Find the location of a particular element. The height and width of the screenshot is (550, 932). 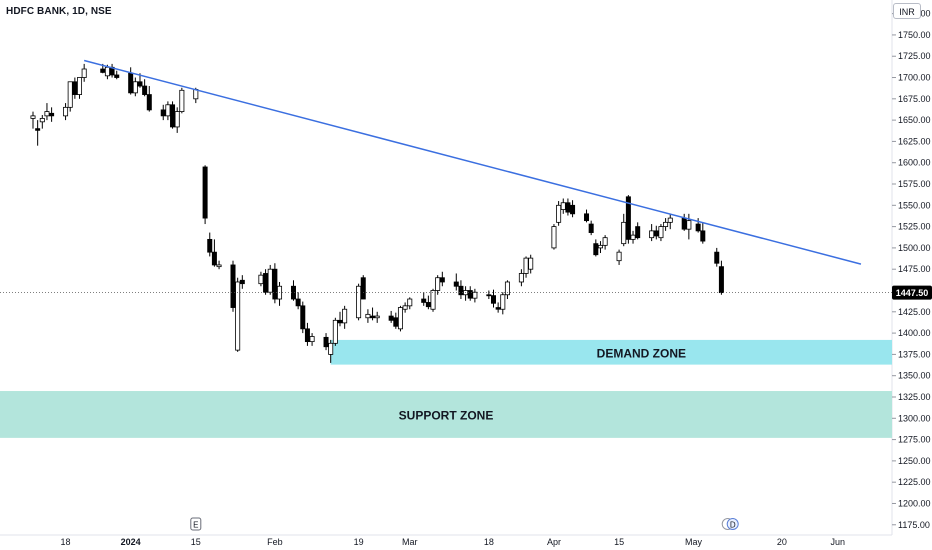

x-tick-label: 19 is located at coordinates (359, 542).